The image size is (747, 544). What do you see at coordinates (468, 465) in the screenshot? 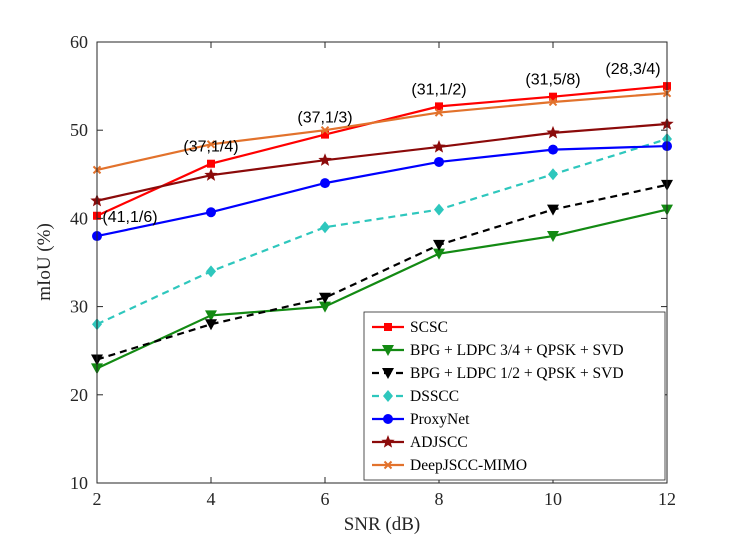
I see `legend-label: DeepJSCC-MIMO` at bounding box center [468, 465].